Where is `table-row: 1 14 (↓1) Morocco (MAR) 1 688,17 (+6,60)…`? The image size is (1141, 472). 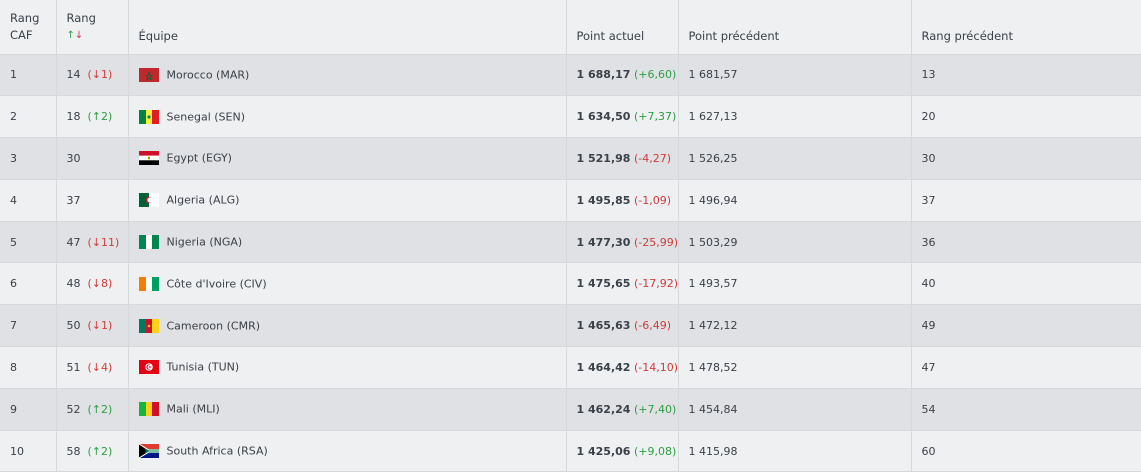 table-row: 1 14 (↓1) Morocco (MAR) 1 688,17 (+6,60)… is located at coordinates (570, 75).